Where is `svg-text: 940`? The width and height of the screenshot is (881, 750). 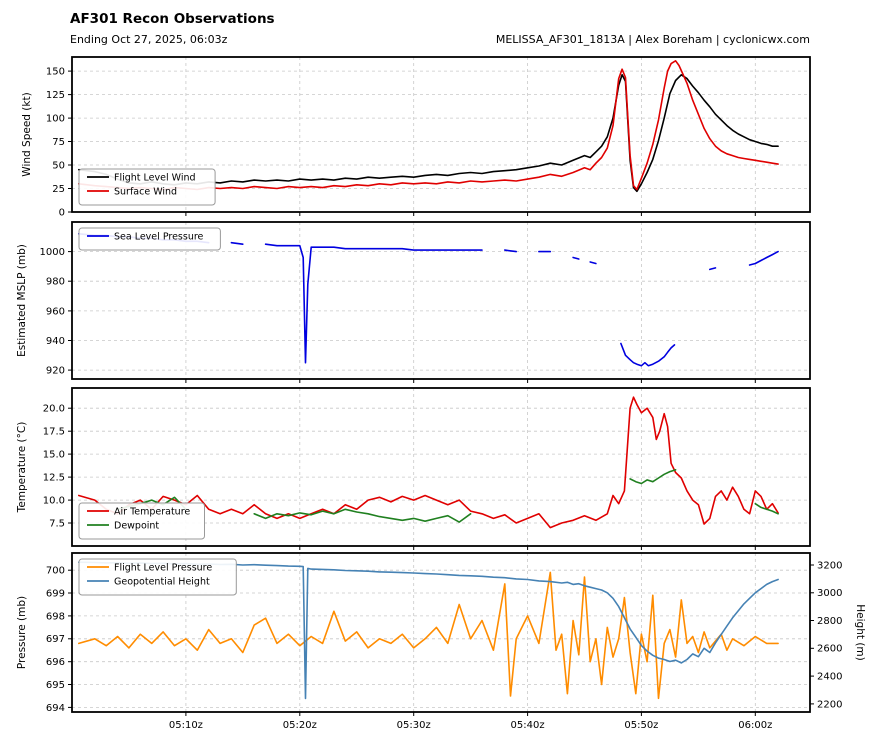 svg-text: 940 is located at coordinates (55, 341).